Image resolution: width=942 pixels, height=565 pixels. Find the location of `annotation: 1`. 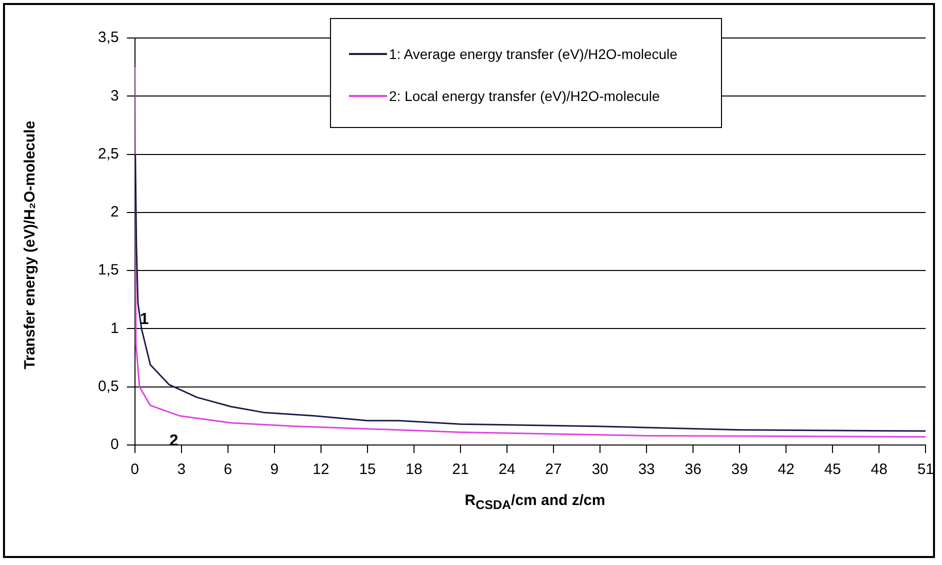

annotation: 1 is located at coordinates (144, 319).